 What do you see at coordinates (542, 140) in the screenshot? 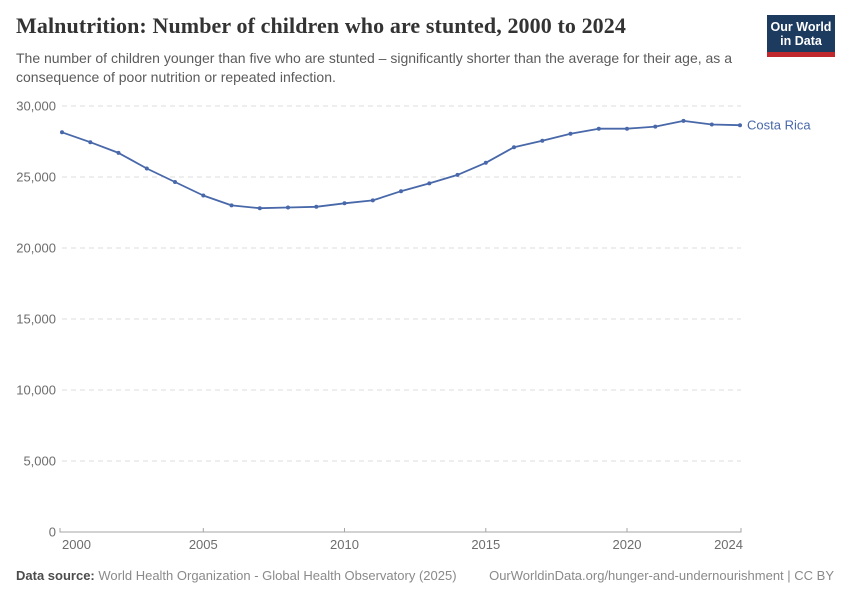
I see `data-point-2017` at bounding box center [542, 140].